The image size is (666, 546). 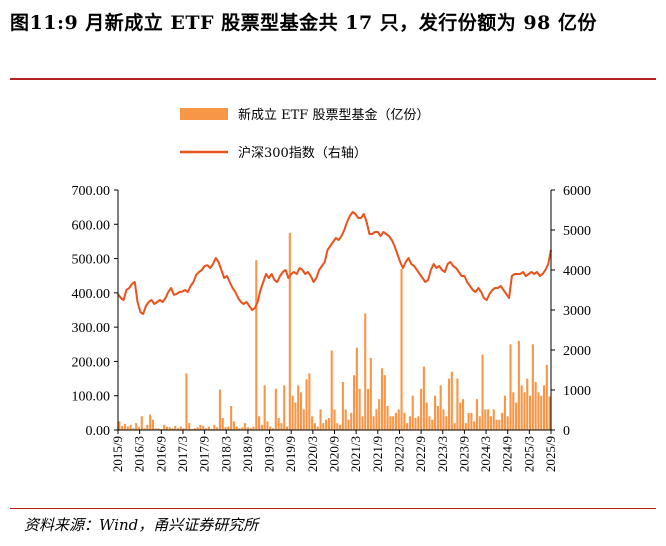 What do you see at coordinates (528, 454) in the screenshot?
I see `x-tick-label: 2025/3` at bounding box center [528, 454].